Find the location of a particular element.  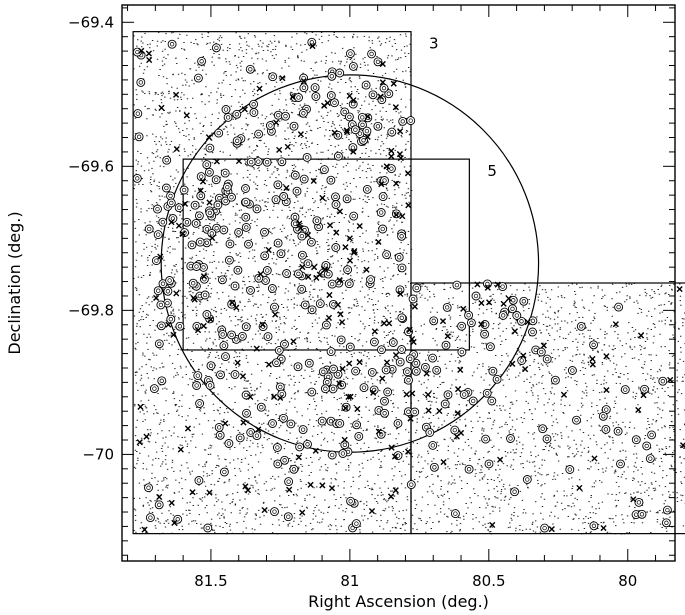

y-tick-label: −69.8 is located at coordinates (91, 310).